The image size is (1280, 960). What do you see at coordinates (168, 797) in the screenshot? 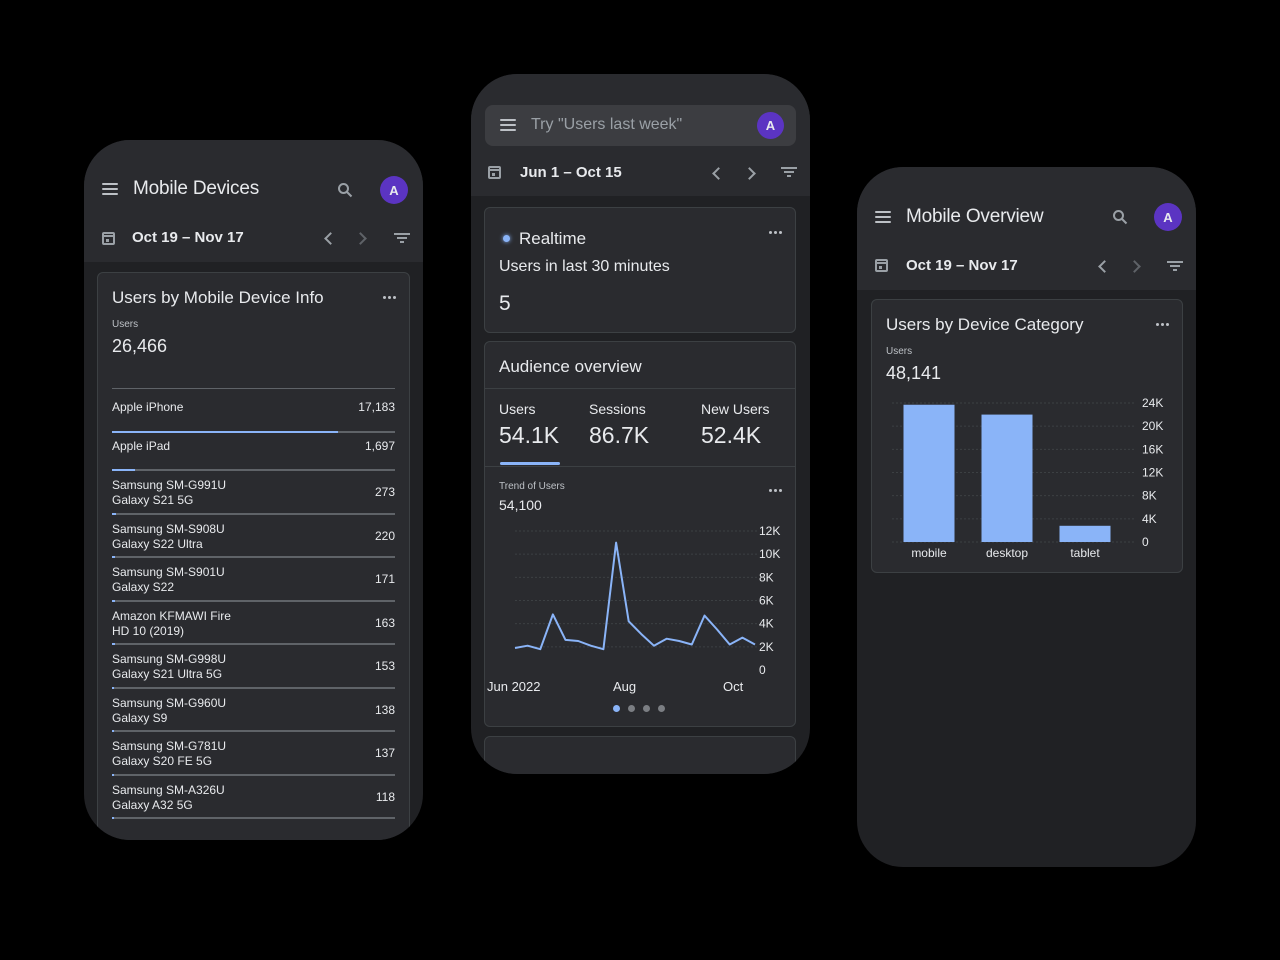
I see `device-name: Samsung SM-A326U Galaxy A32 5G` at bounding box center [168, 797].